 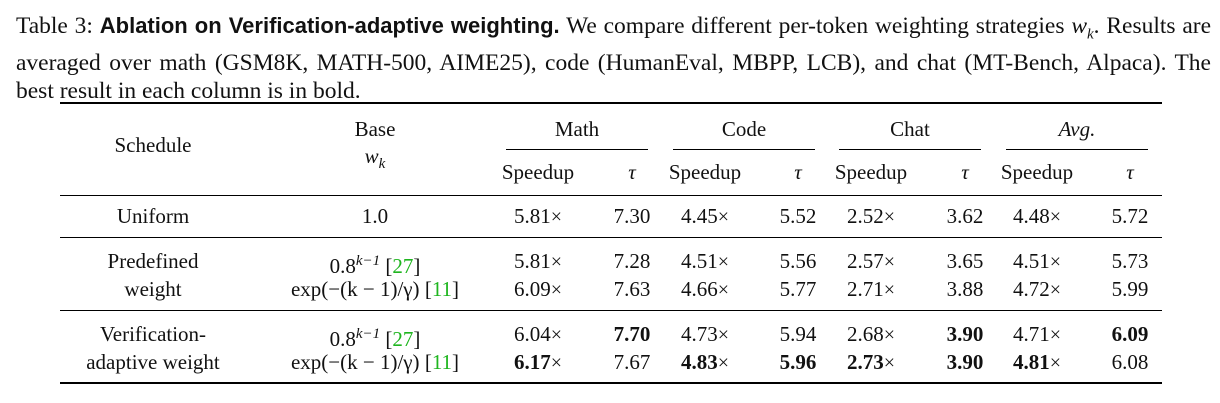 I want to click on cell-tau: 5.99, so click(x=1130, y=289).